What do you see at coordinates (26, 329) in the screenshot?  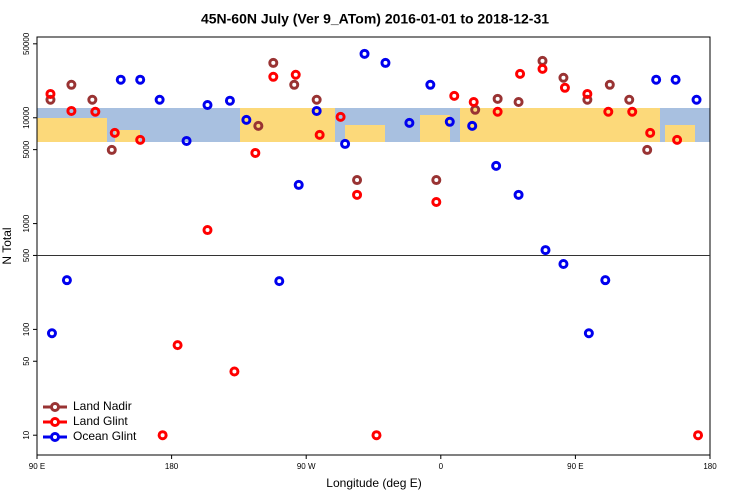 I see `y-tick-label: 100` at bounding box center [26, 329].